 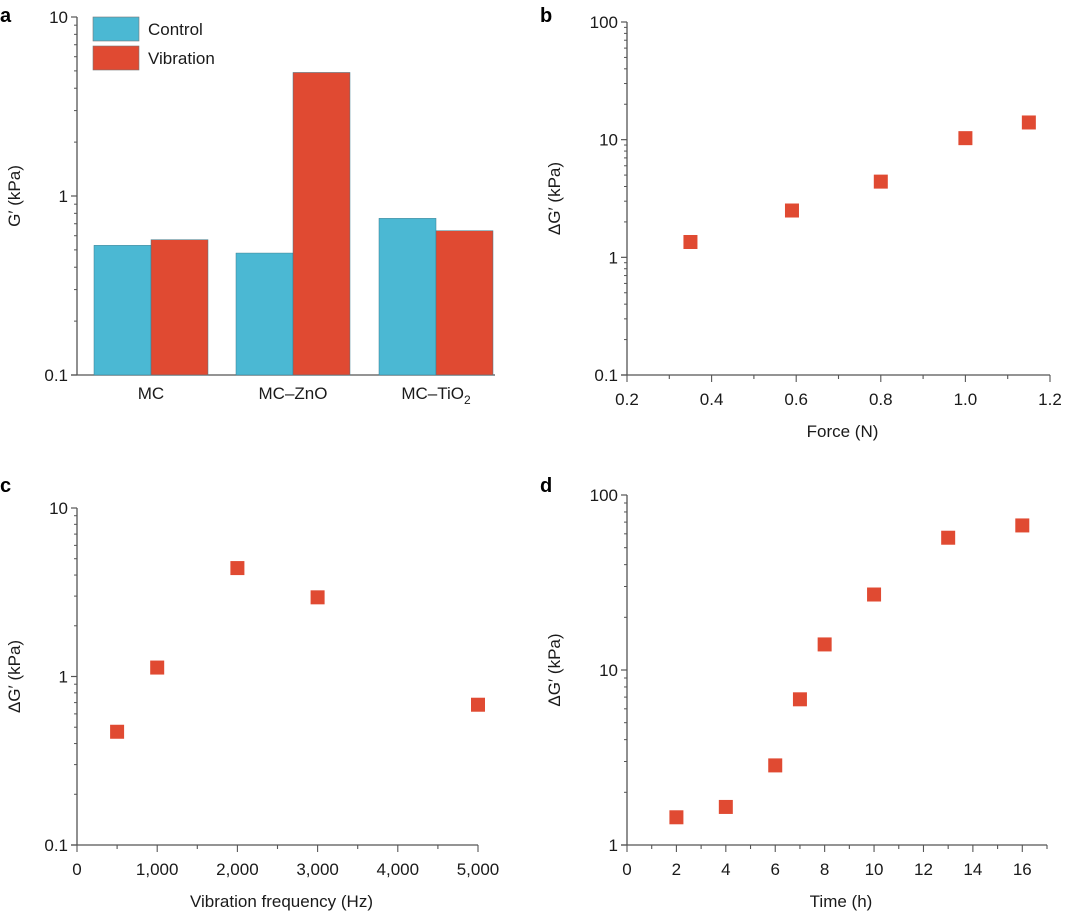 I want to click on x-tick-label: 12, so click(x=923, y=869).